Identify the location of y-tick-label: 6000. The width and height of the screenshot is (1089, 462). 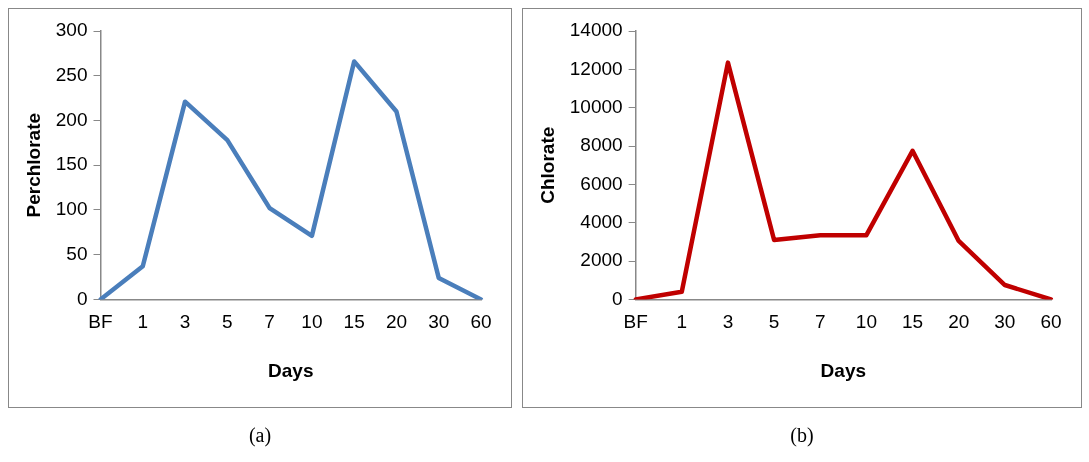
(601, 183).